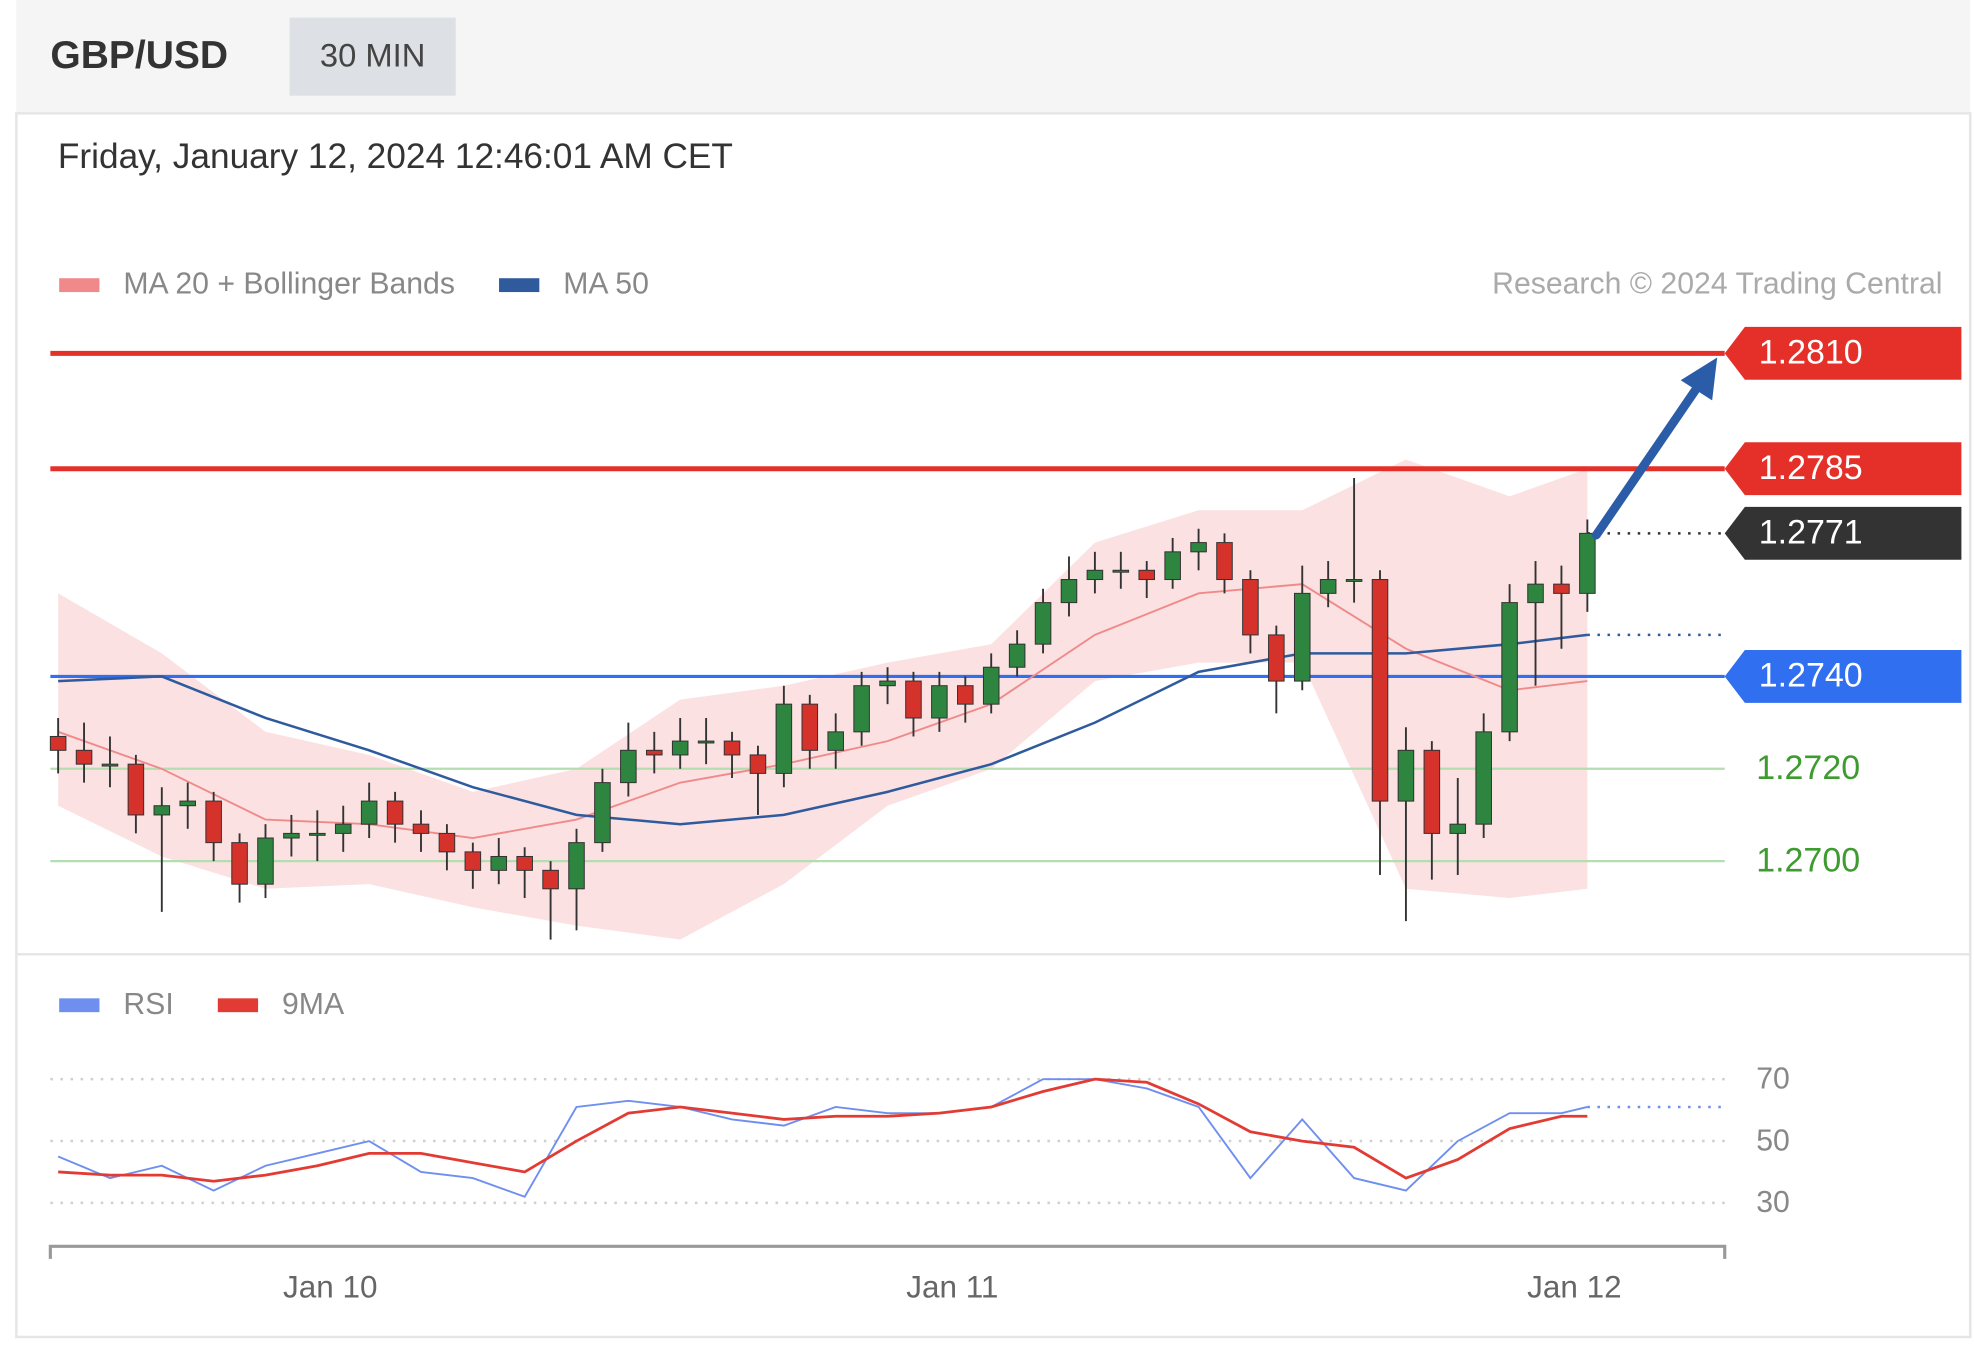 The height and width of the screenshot is (1358, 1974). What do you see at coordinates (1647, 459) in the screenshot?
I see `target-arrow` at bounding box center [1647, 459].